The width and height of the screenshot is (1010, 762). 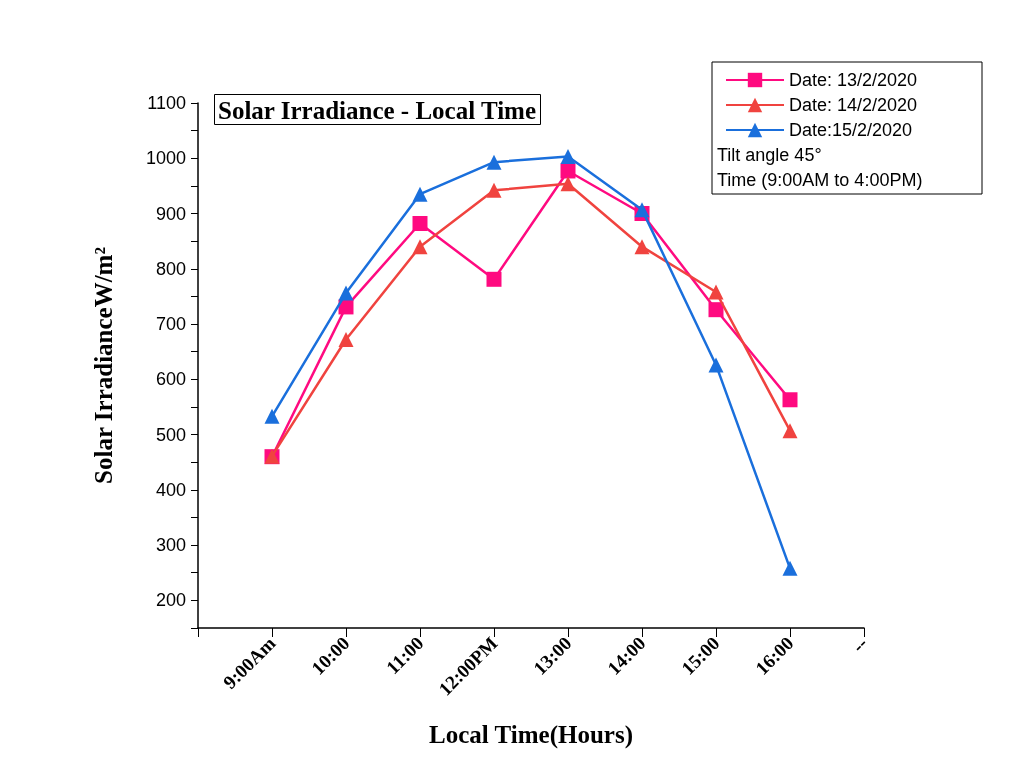 What do you see at coordinates (165, 158) in the screenshot?
I see `y-tick-label: 1000` at bounding box center [165, 158].